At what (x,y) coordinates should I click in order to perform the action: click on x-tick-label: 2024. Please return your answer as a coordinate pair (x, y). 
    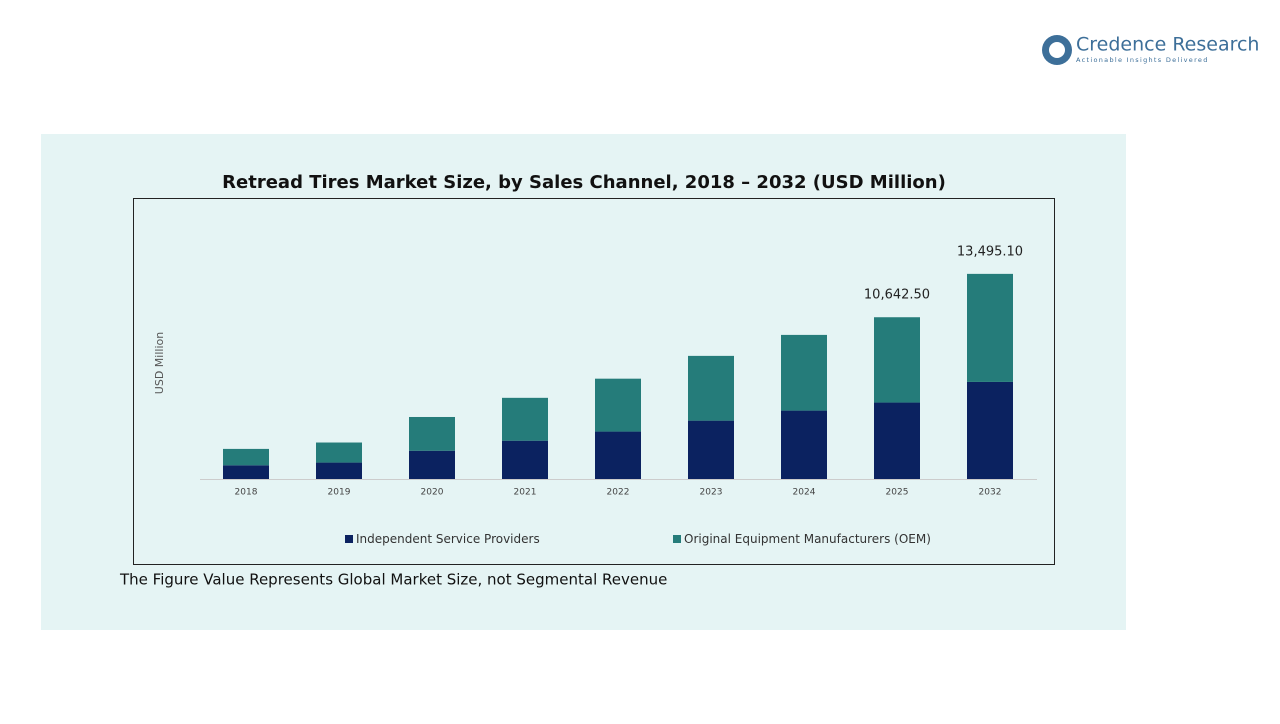
    Looking at the image, I should click on (804, 493).